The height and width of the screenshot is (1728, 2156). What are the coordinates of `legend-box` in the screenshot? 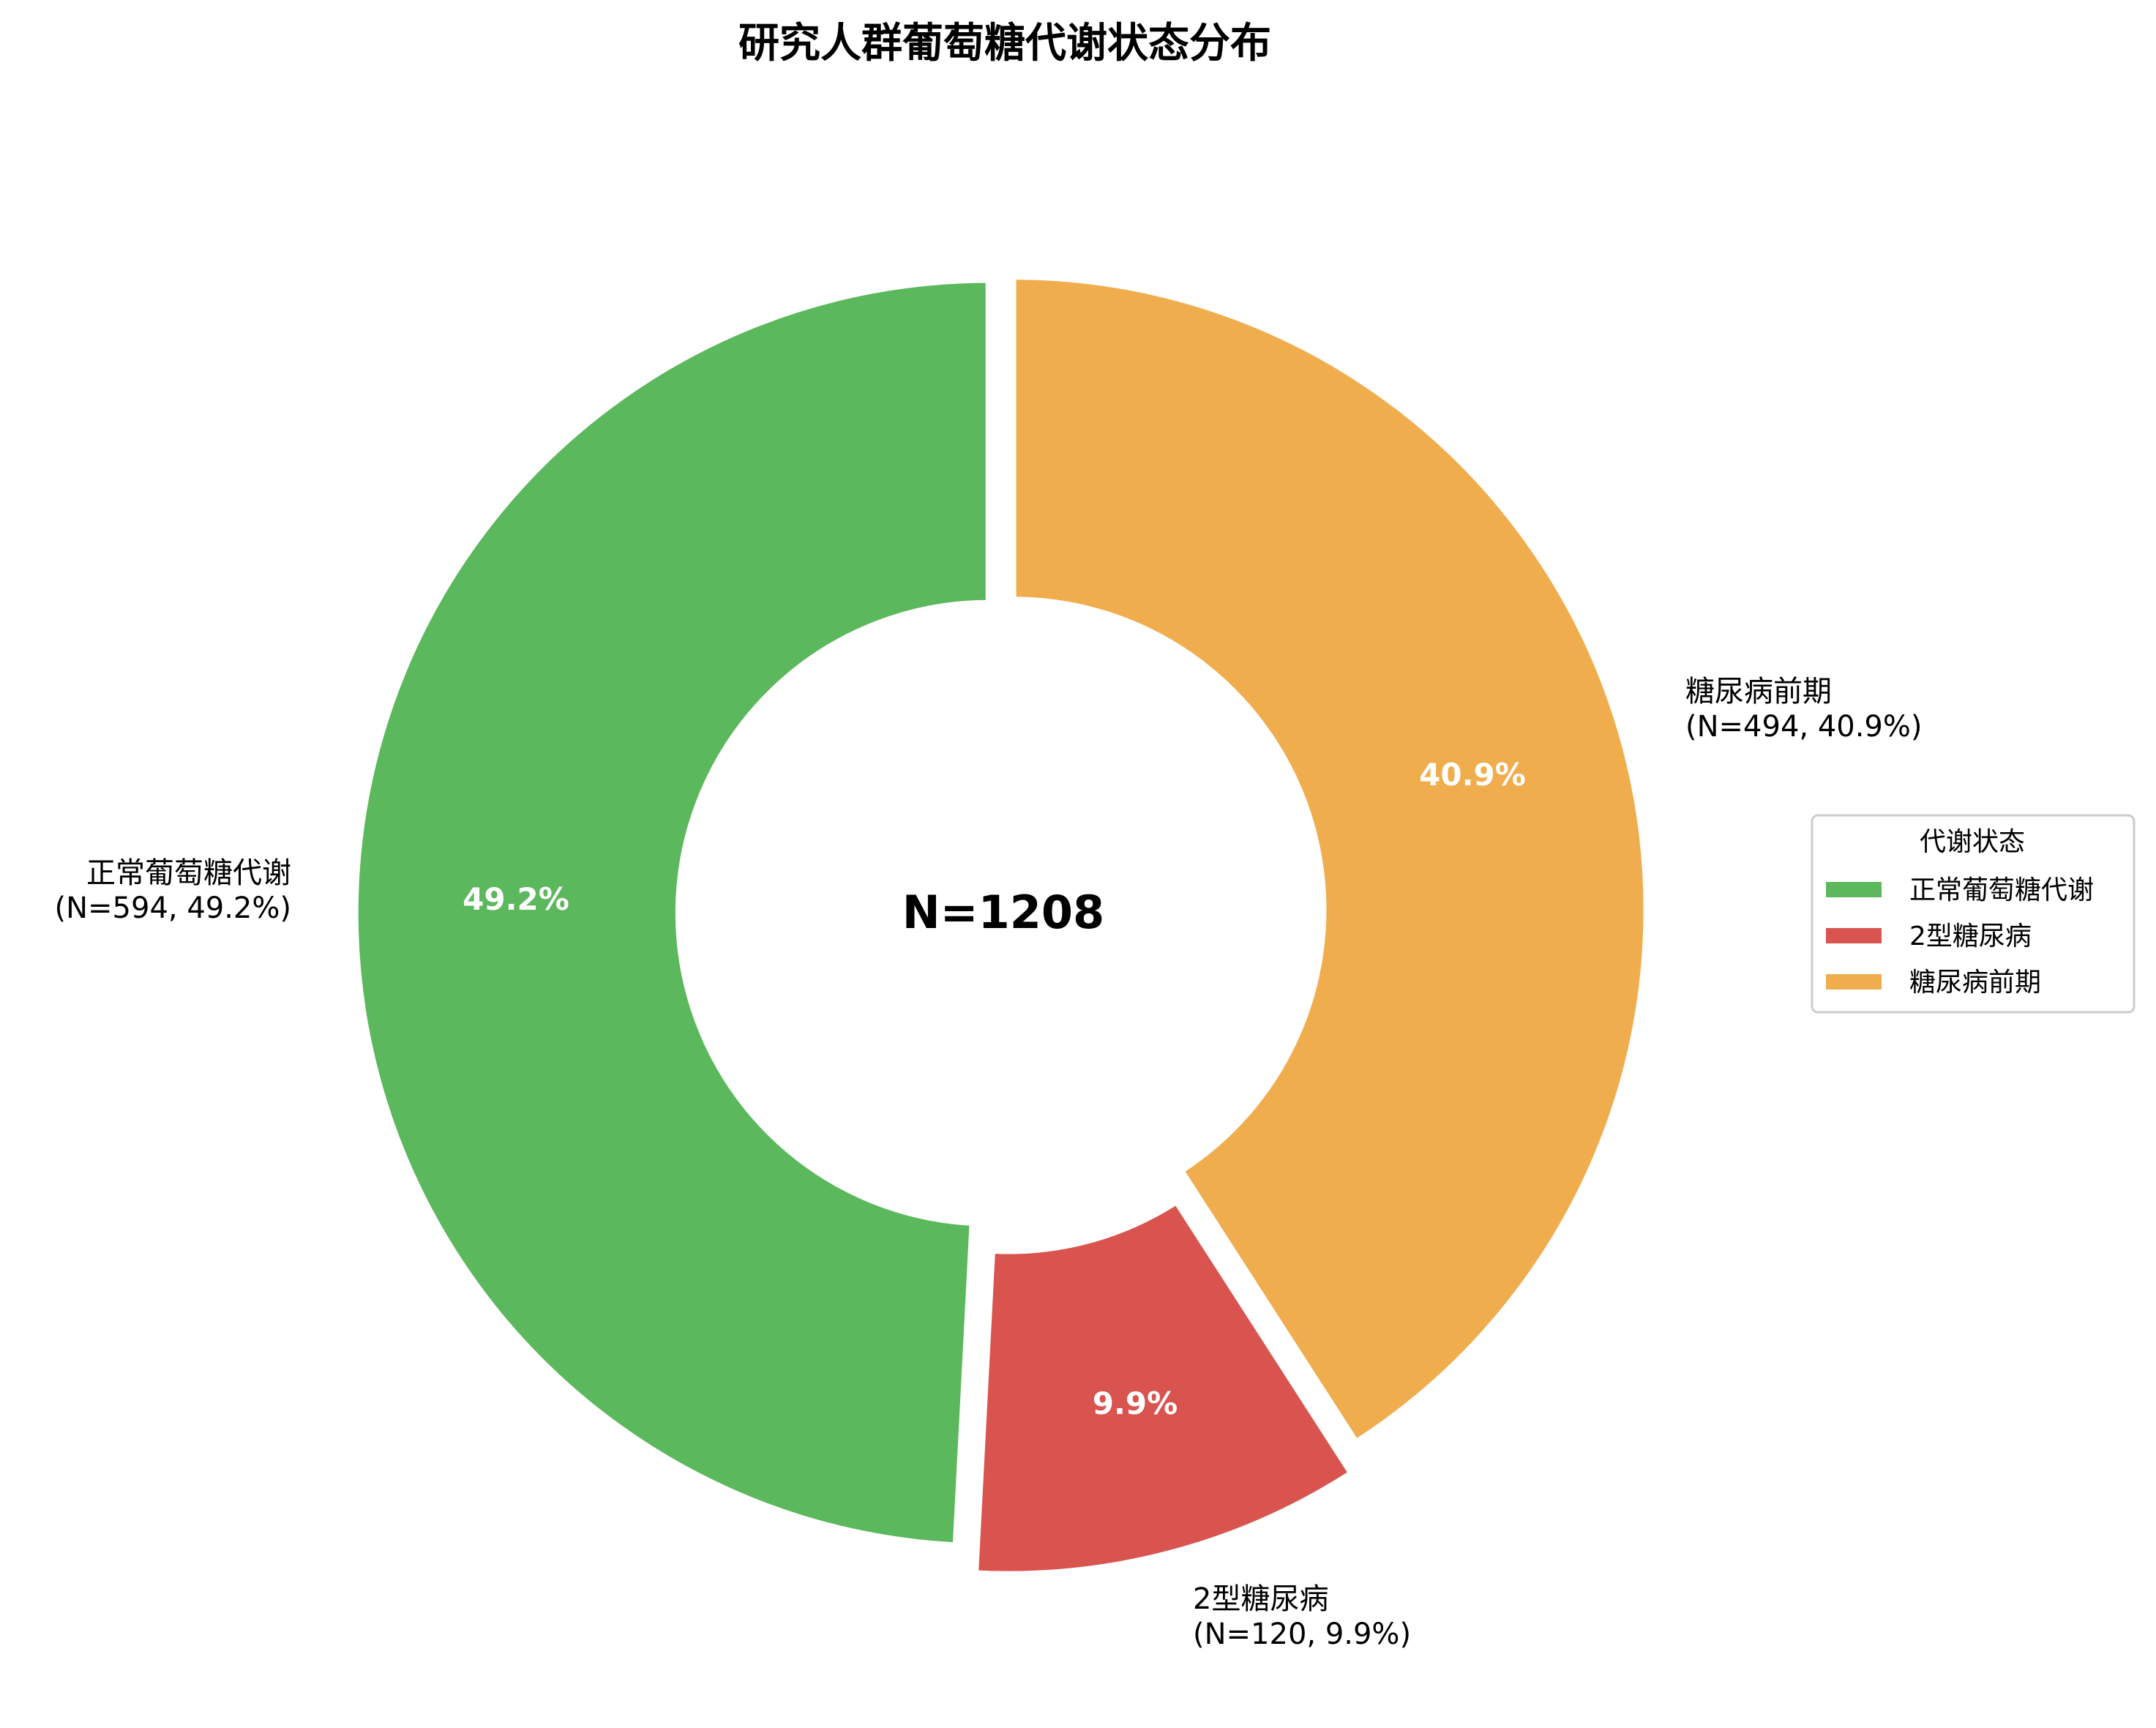 It's located at (1973, 914).